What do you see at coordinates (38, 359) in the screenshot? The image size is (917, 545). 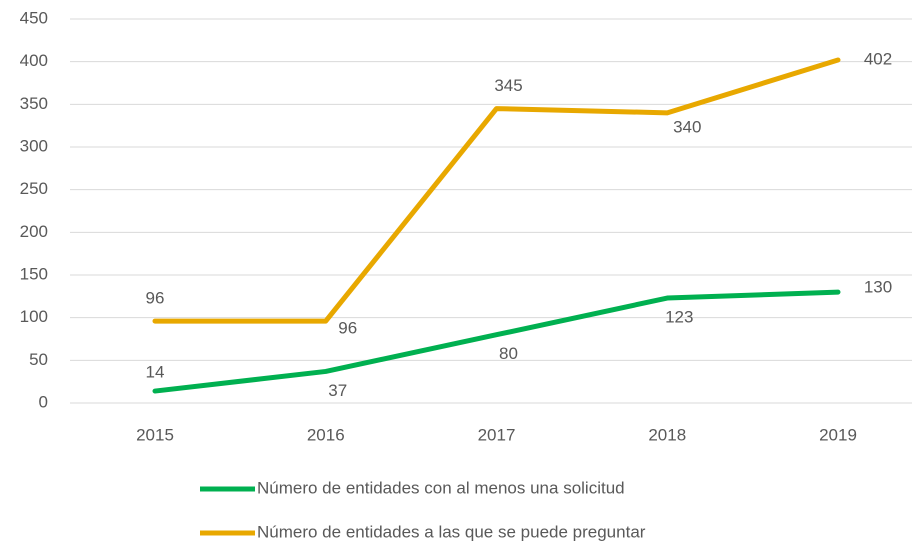 I see `y-tick-label: 50` at bounding box center [38, 359].